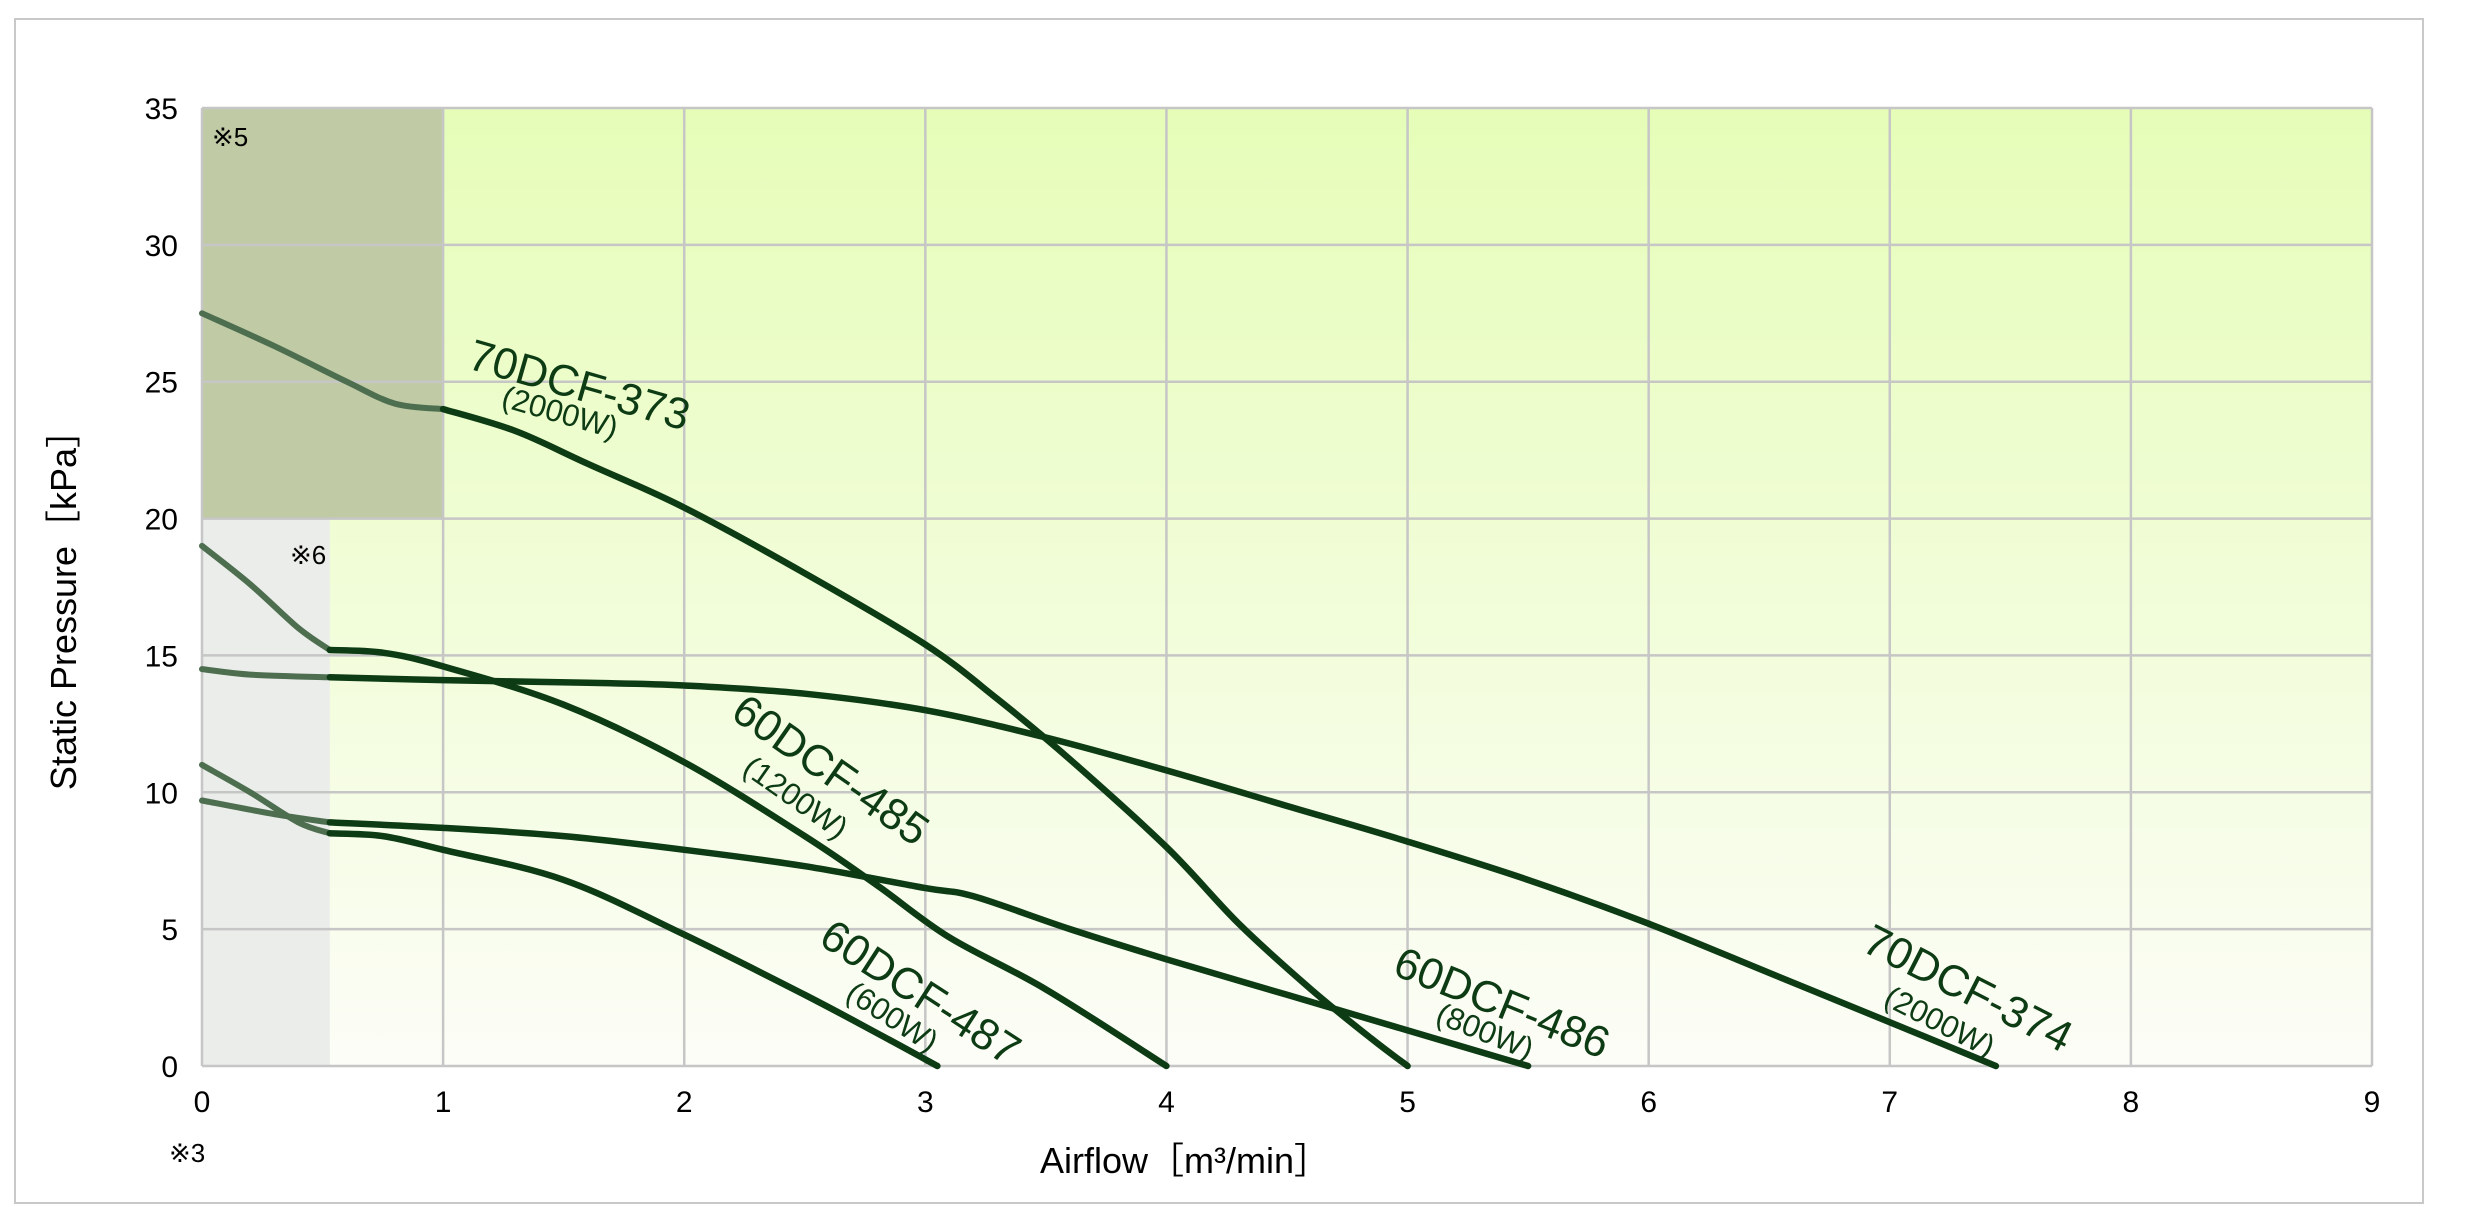 The width and height of the screenshot is (2487, 1207). What do you see at coordinates (161, 793) in the screenshot?
I see `y-tick-label: 10` at bounding box center [161, 793].